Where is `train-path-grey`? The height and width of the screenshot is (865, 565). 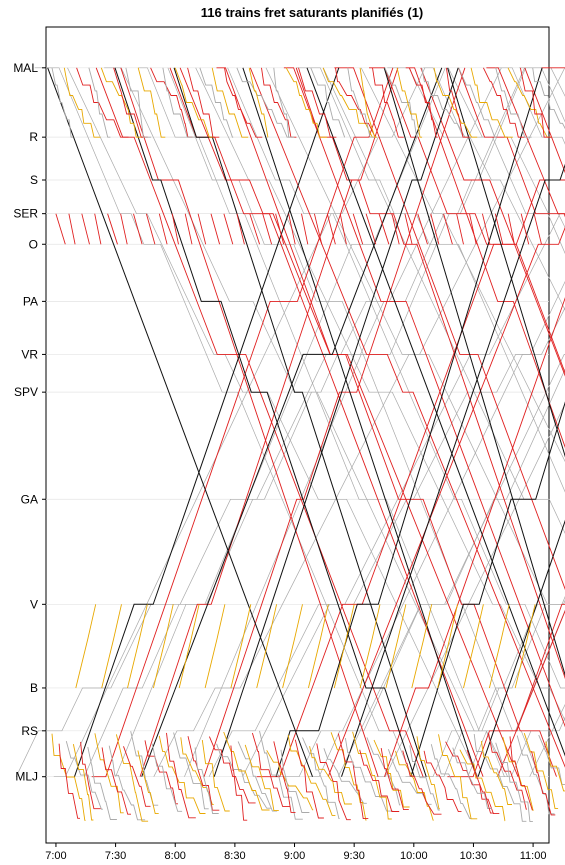
train-path-grey is located at coordinates (476, 189).